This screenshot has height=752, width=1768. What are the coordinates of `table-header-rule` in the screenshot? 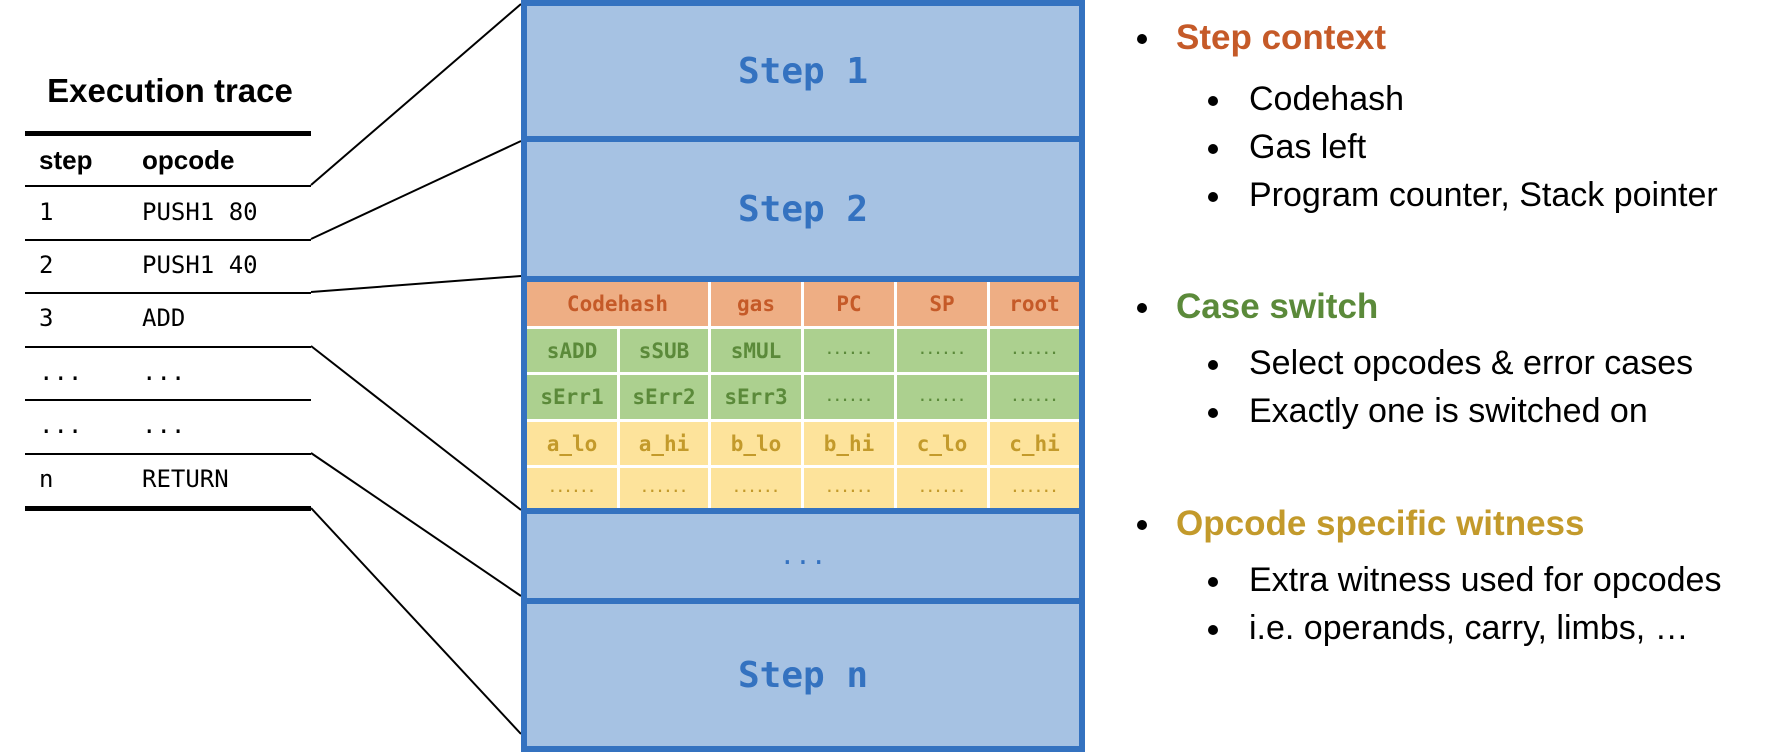 It's located at (168, 186).